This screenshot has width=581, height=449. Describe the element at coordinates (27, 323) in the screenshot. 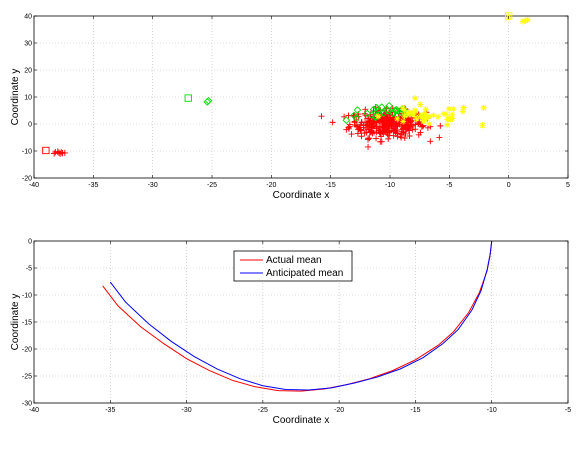

I see `line-y-tick-label: -15` at that location.